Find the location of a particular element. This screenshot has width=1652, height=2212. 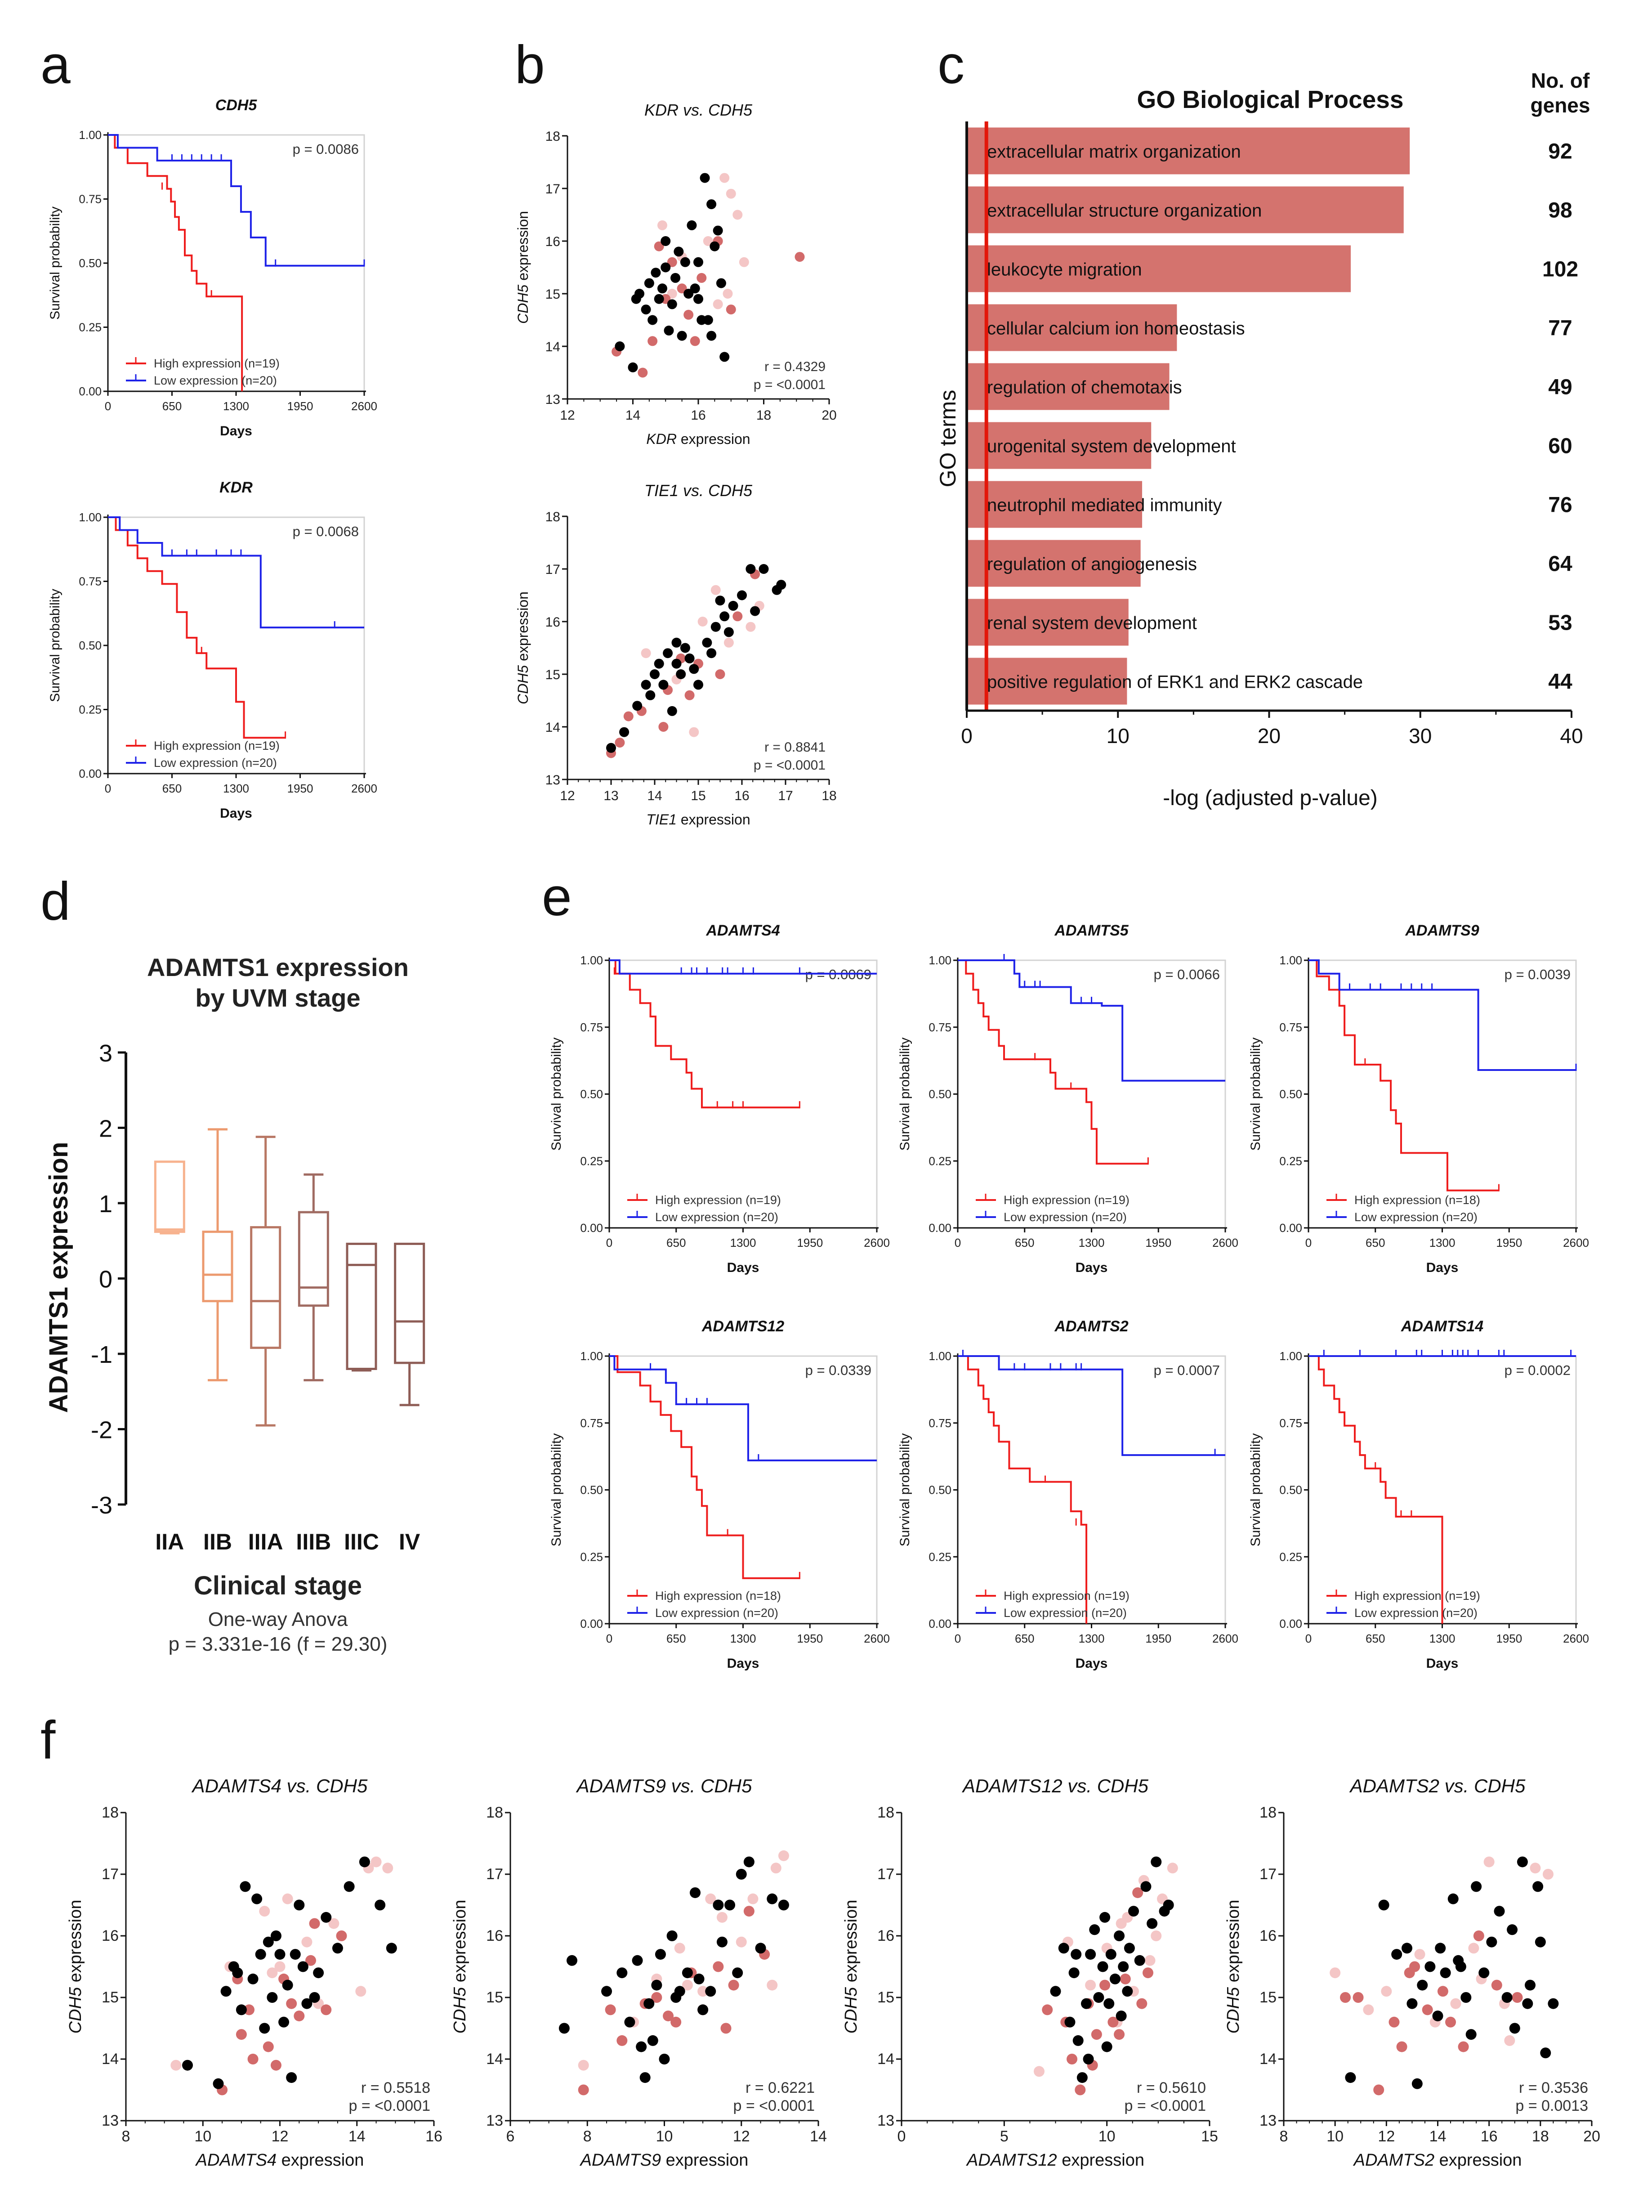

y-tick-label: 0.75 is located at coordinates (591, 1027).